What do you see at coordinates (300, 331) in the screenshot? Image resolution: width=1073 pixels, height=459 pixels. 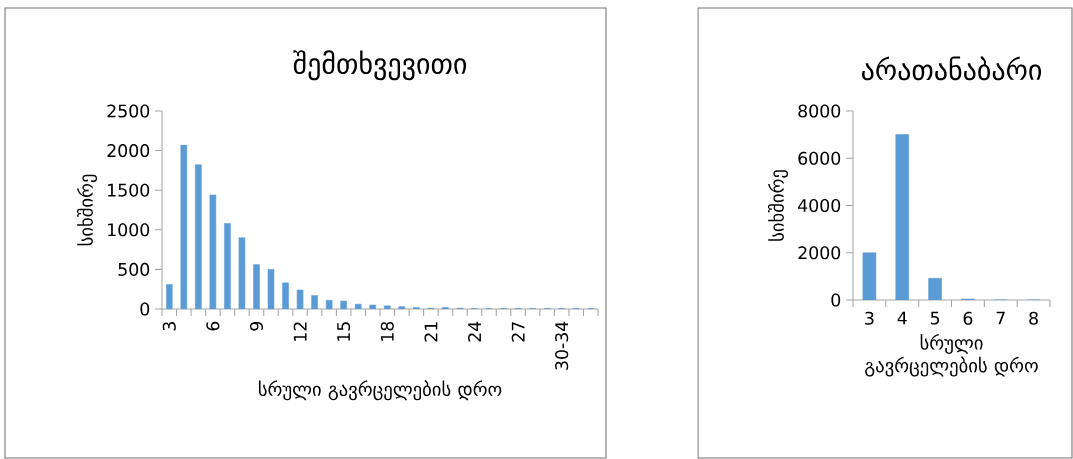 I see `x-tick-label: 12` at bounding box center [300, 331].